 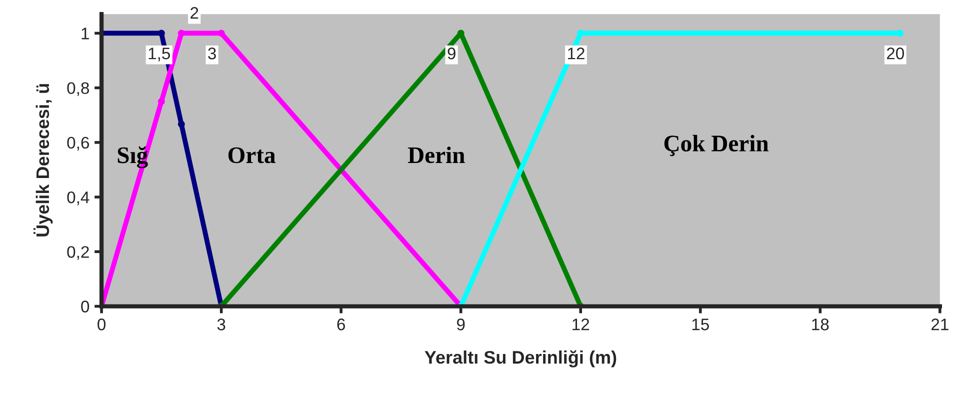 What do you see at coordinates (43, 160) in the screenshot?
I see `y-axis-title: Üyelik Derecesi, ü` at bounding box center [43, 160].